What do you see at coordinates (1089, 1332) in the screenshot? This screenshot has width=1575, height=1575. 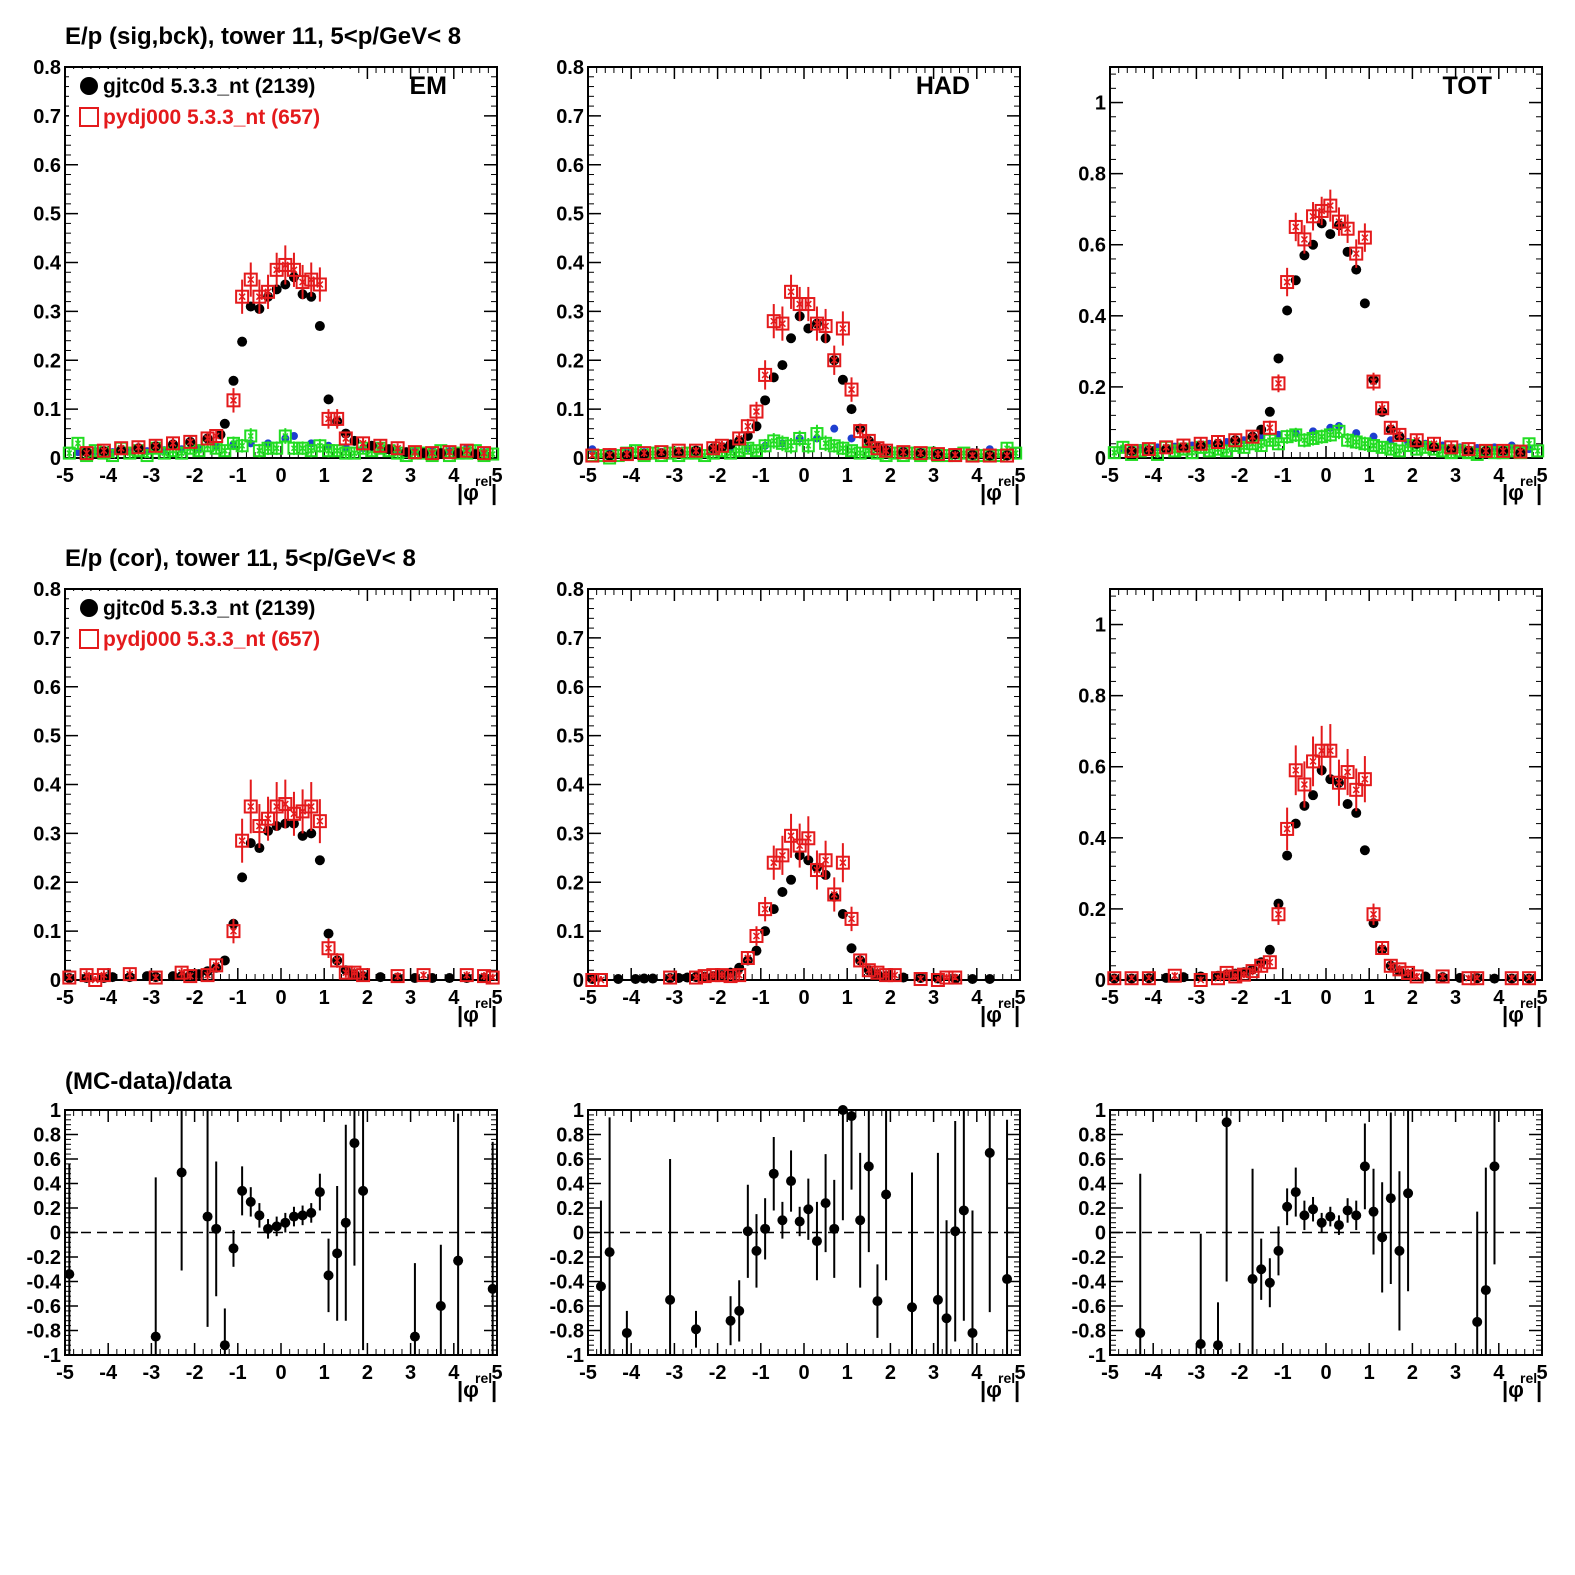 I see `y-tick-label: -0.8` at bounding box center [1089, 1332].